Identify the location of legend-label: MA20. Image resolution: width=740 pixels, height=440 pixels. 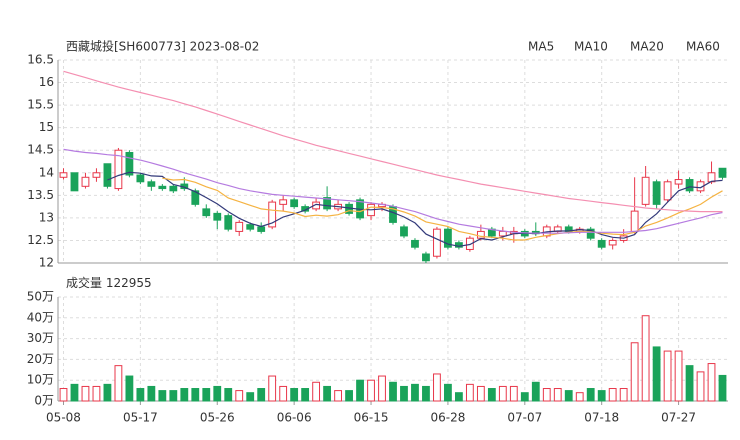
(647, 47).